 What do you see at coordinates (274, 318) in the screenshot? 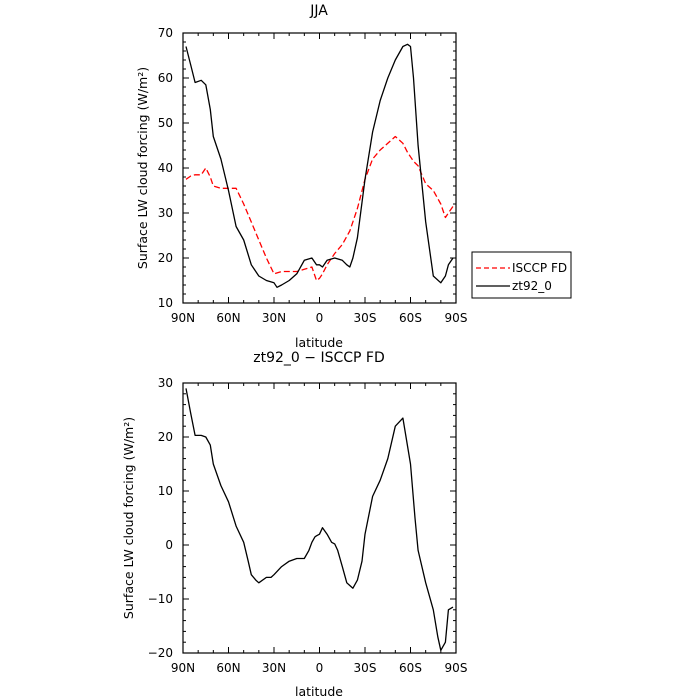
I see `top-xtick-label: 30N` at bounding box center [274, 318].